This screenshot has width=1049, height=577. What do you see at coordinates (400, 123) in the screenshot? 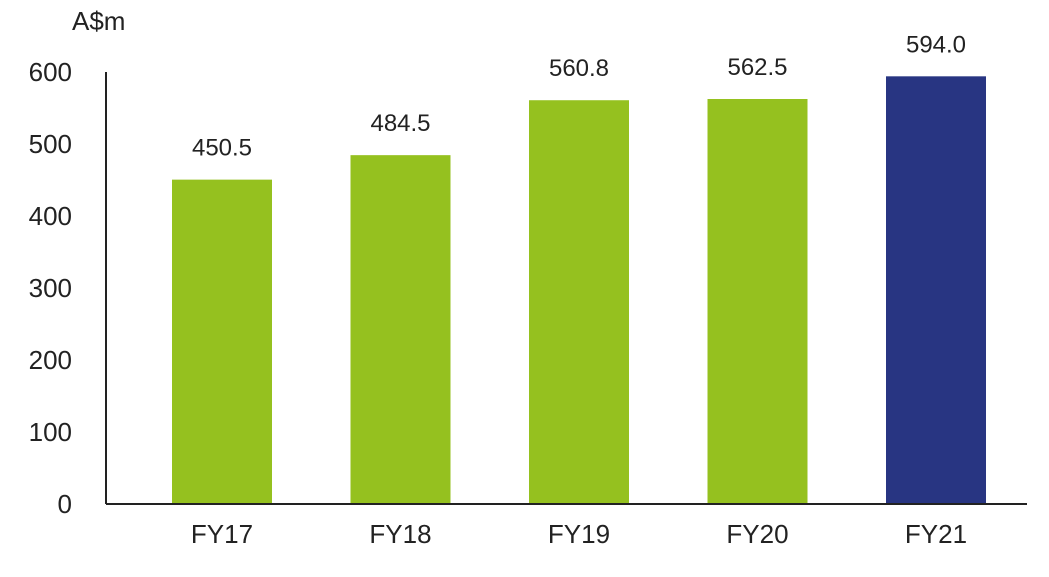
I see `data-label: 484.5` at bounding box center [400, 123].